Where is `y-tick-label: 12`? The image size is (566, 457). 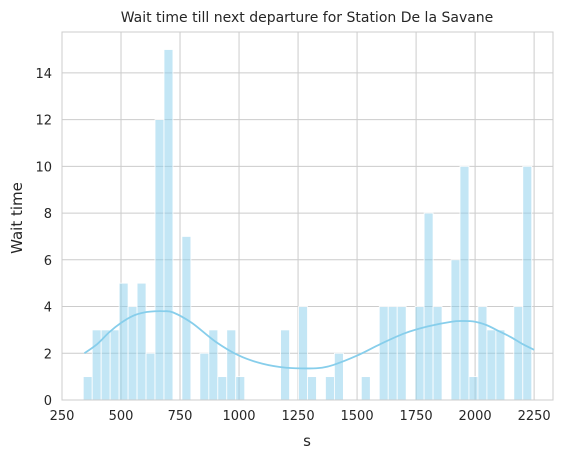
y-tick-label: 12 is located at coordinates (43, 121).